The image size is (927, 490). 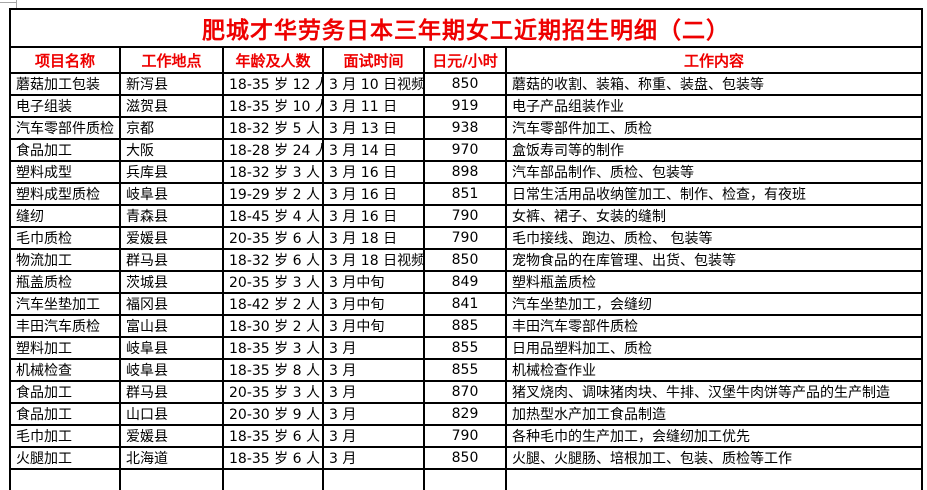 What do you see at coordinates (465, 128) in the screenshot?
I see `cell-hourly-wage-jpy: 938` at bounding box center [465, 128].